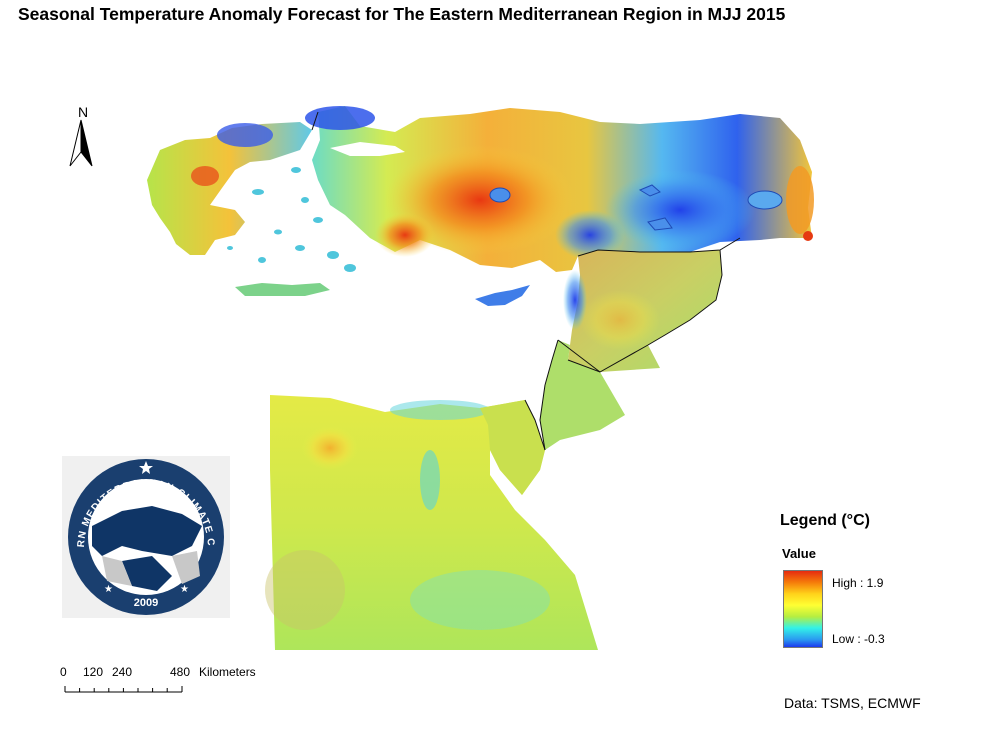  What do you see at coordinates (582, 395) in the screenshot?
I see `levant-region` at bounding box center [582, 395].